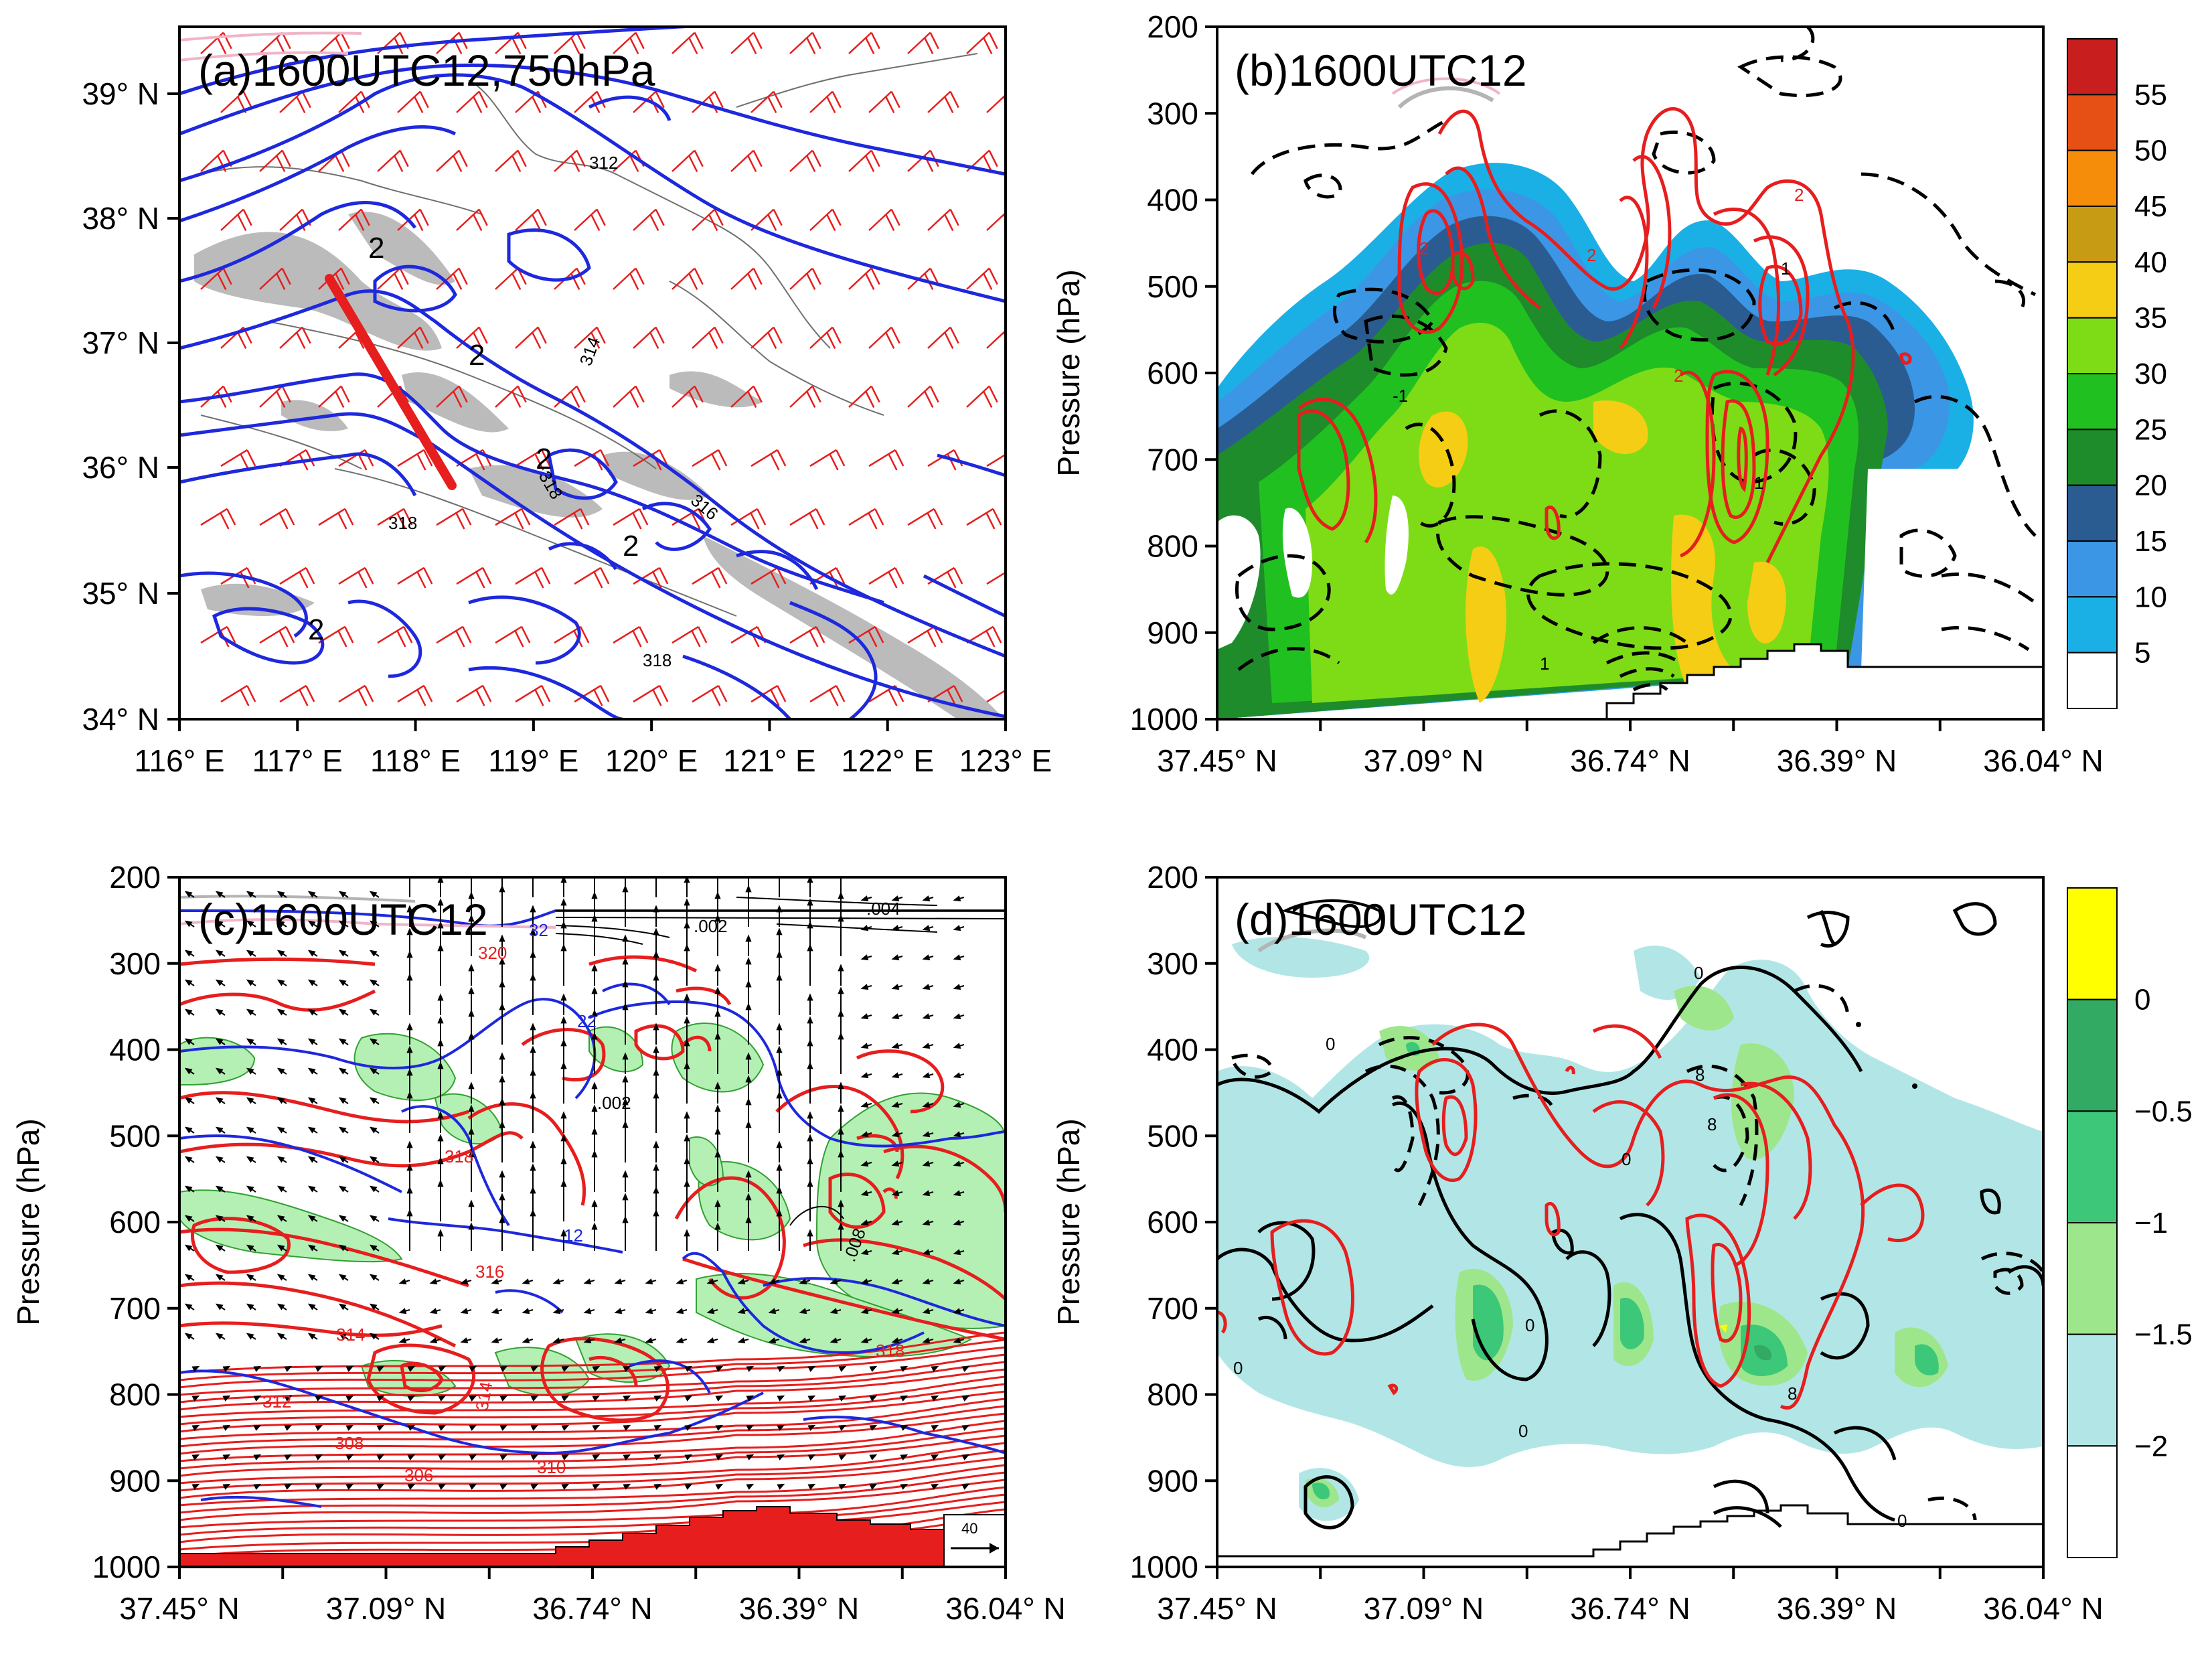  What do you see at coordinates (883, 909) in the screenshot?
I see `contour-label: .004` at bounding box center [883, 909].